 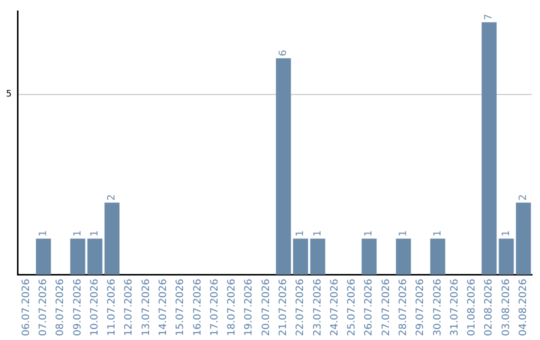 I want to click on x-tick-label: 09.07.2026, so click(x=78, y=307).